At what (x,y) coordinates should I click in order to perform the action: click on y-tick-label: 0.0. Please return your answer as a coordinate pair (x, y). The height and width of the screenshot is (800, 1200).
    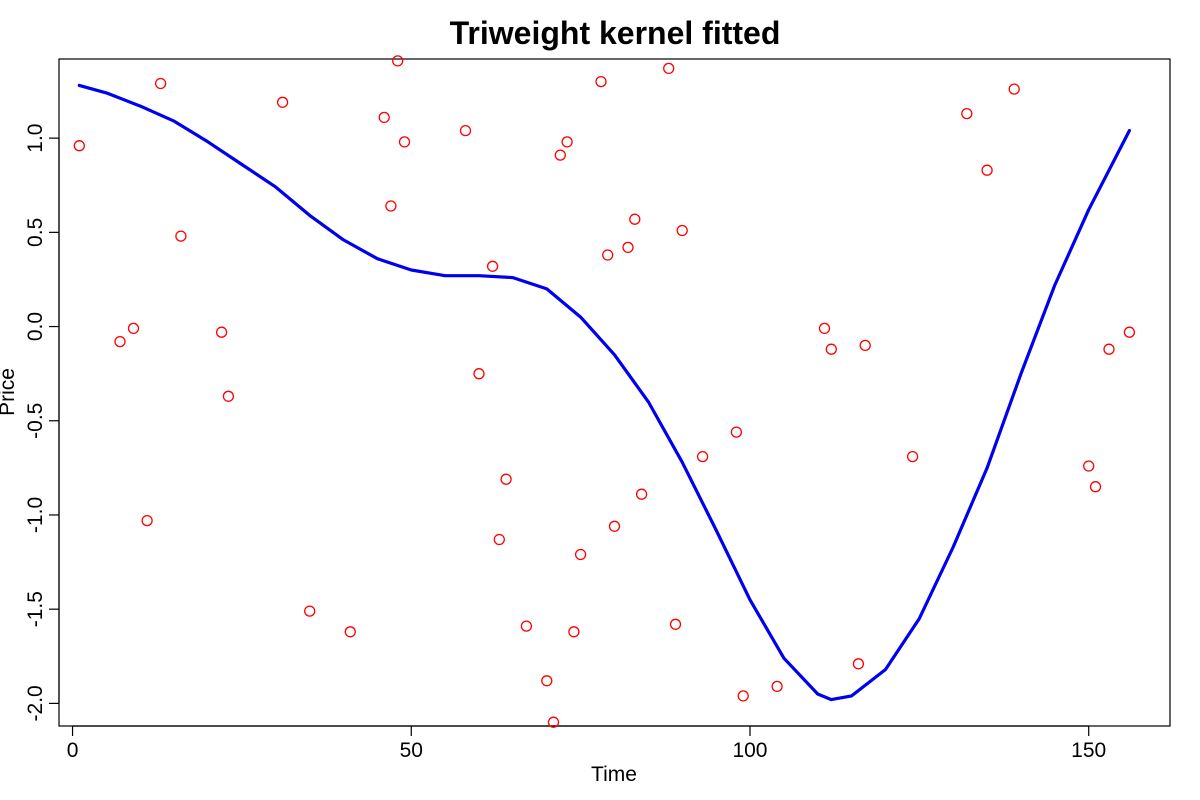
    Looking at the image, I should click on (35, 326).